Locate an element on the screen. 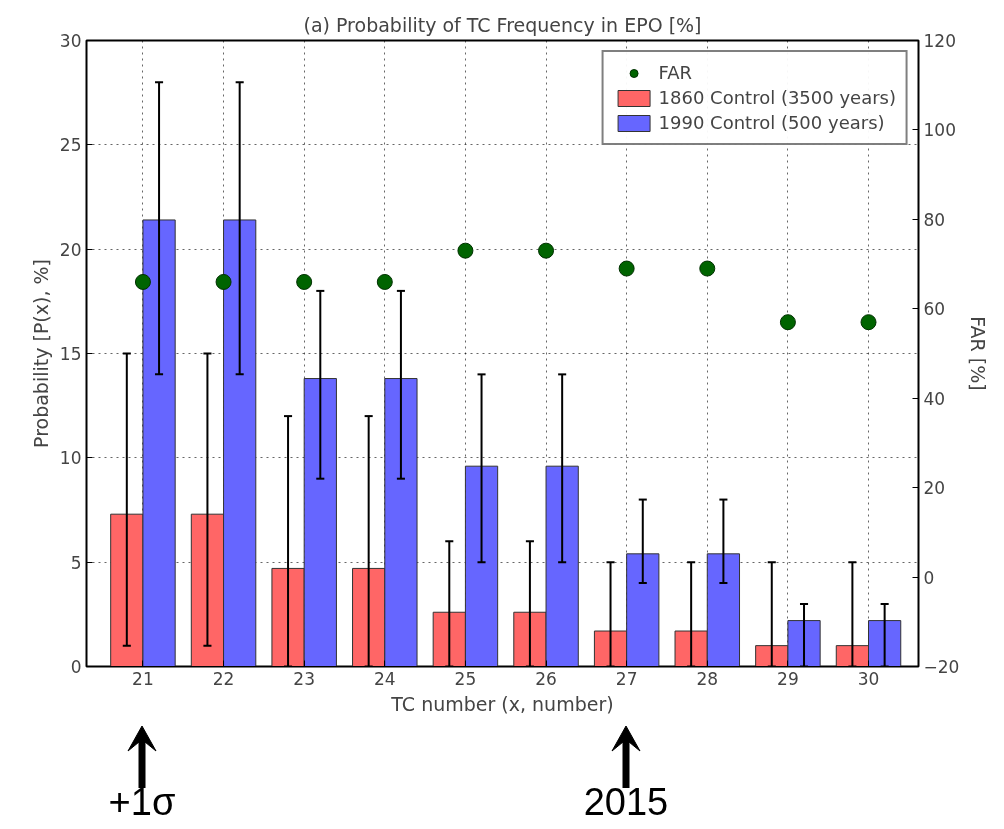  x-tick-label: 30 is located at coordinates (868, 678).